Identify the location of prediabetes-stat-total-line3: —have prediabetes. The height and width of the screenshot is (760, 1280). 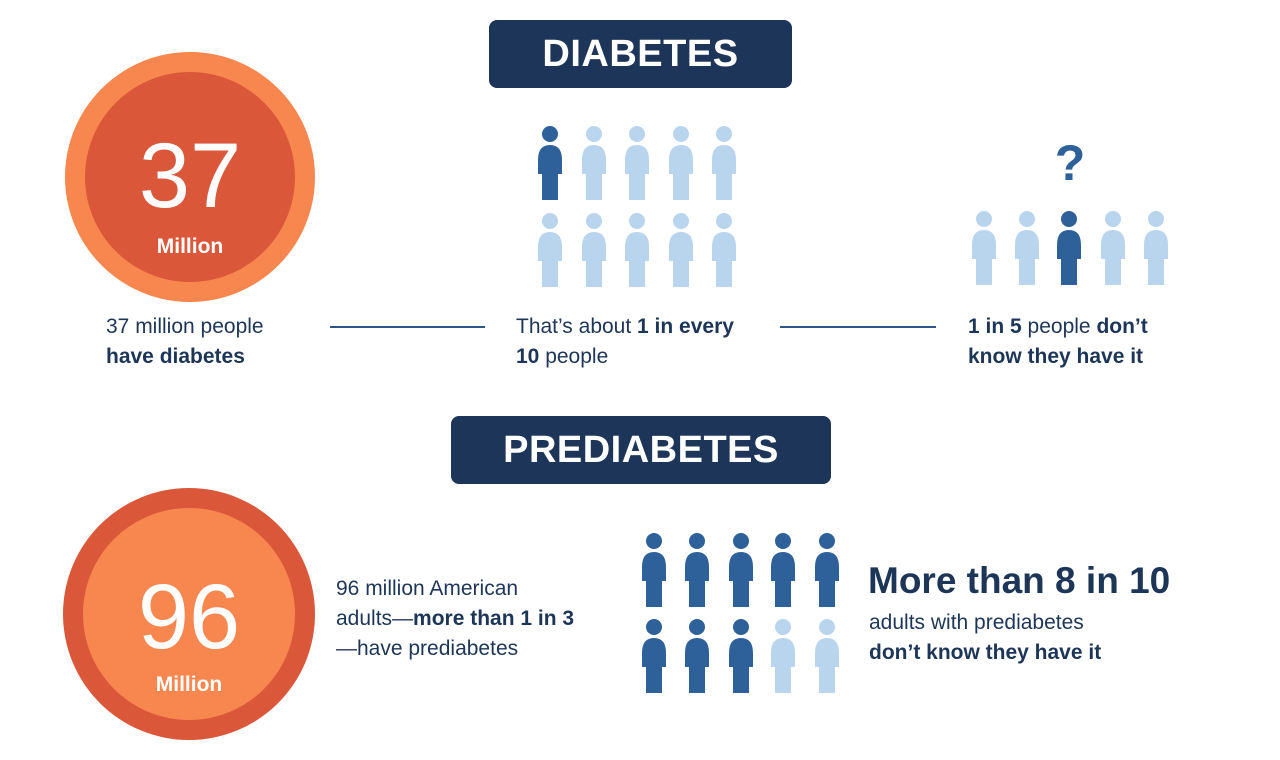
(427, 648).